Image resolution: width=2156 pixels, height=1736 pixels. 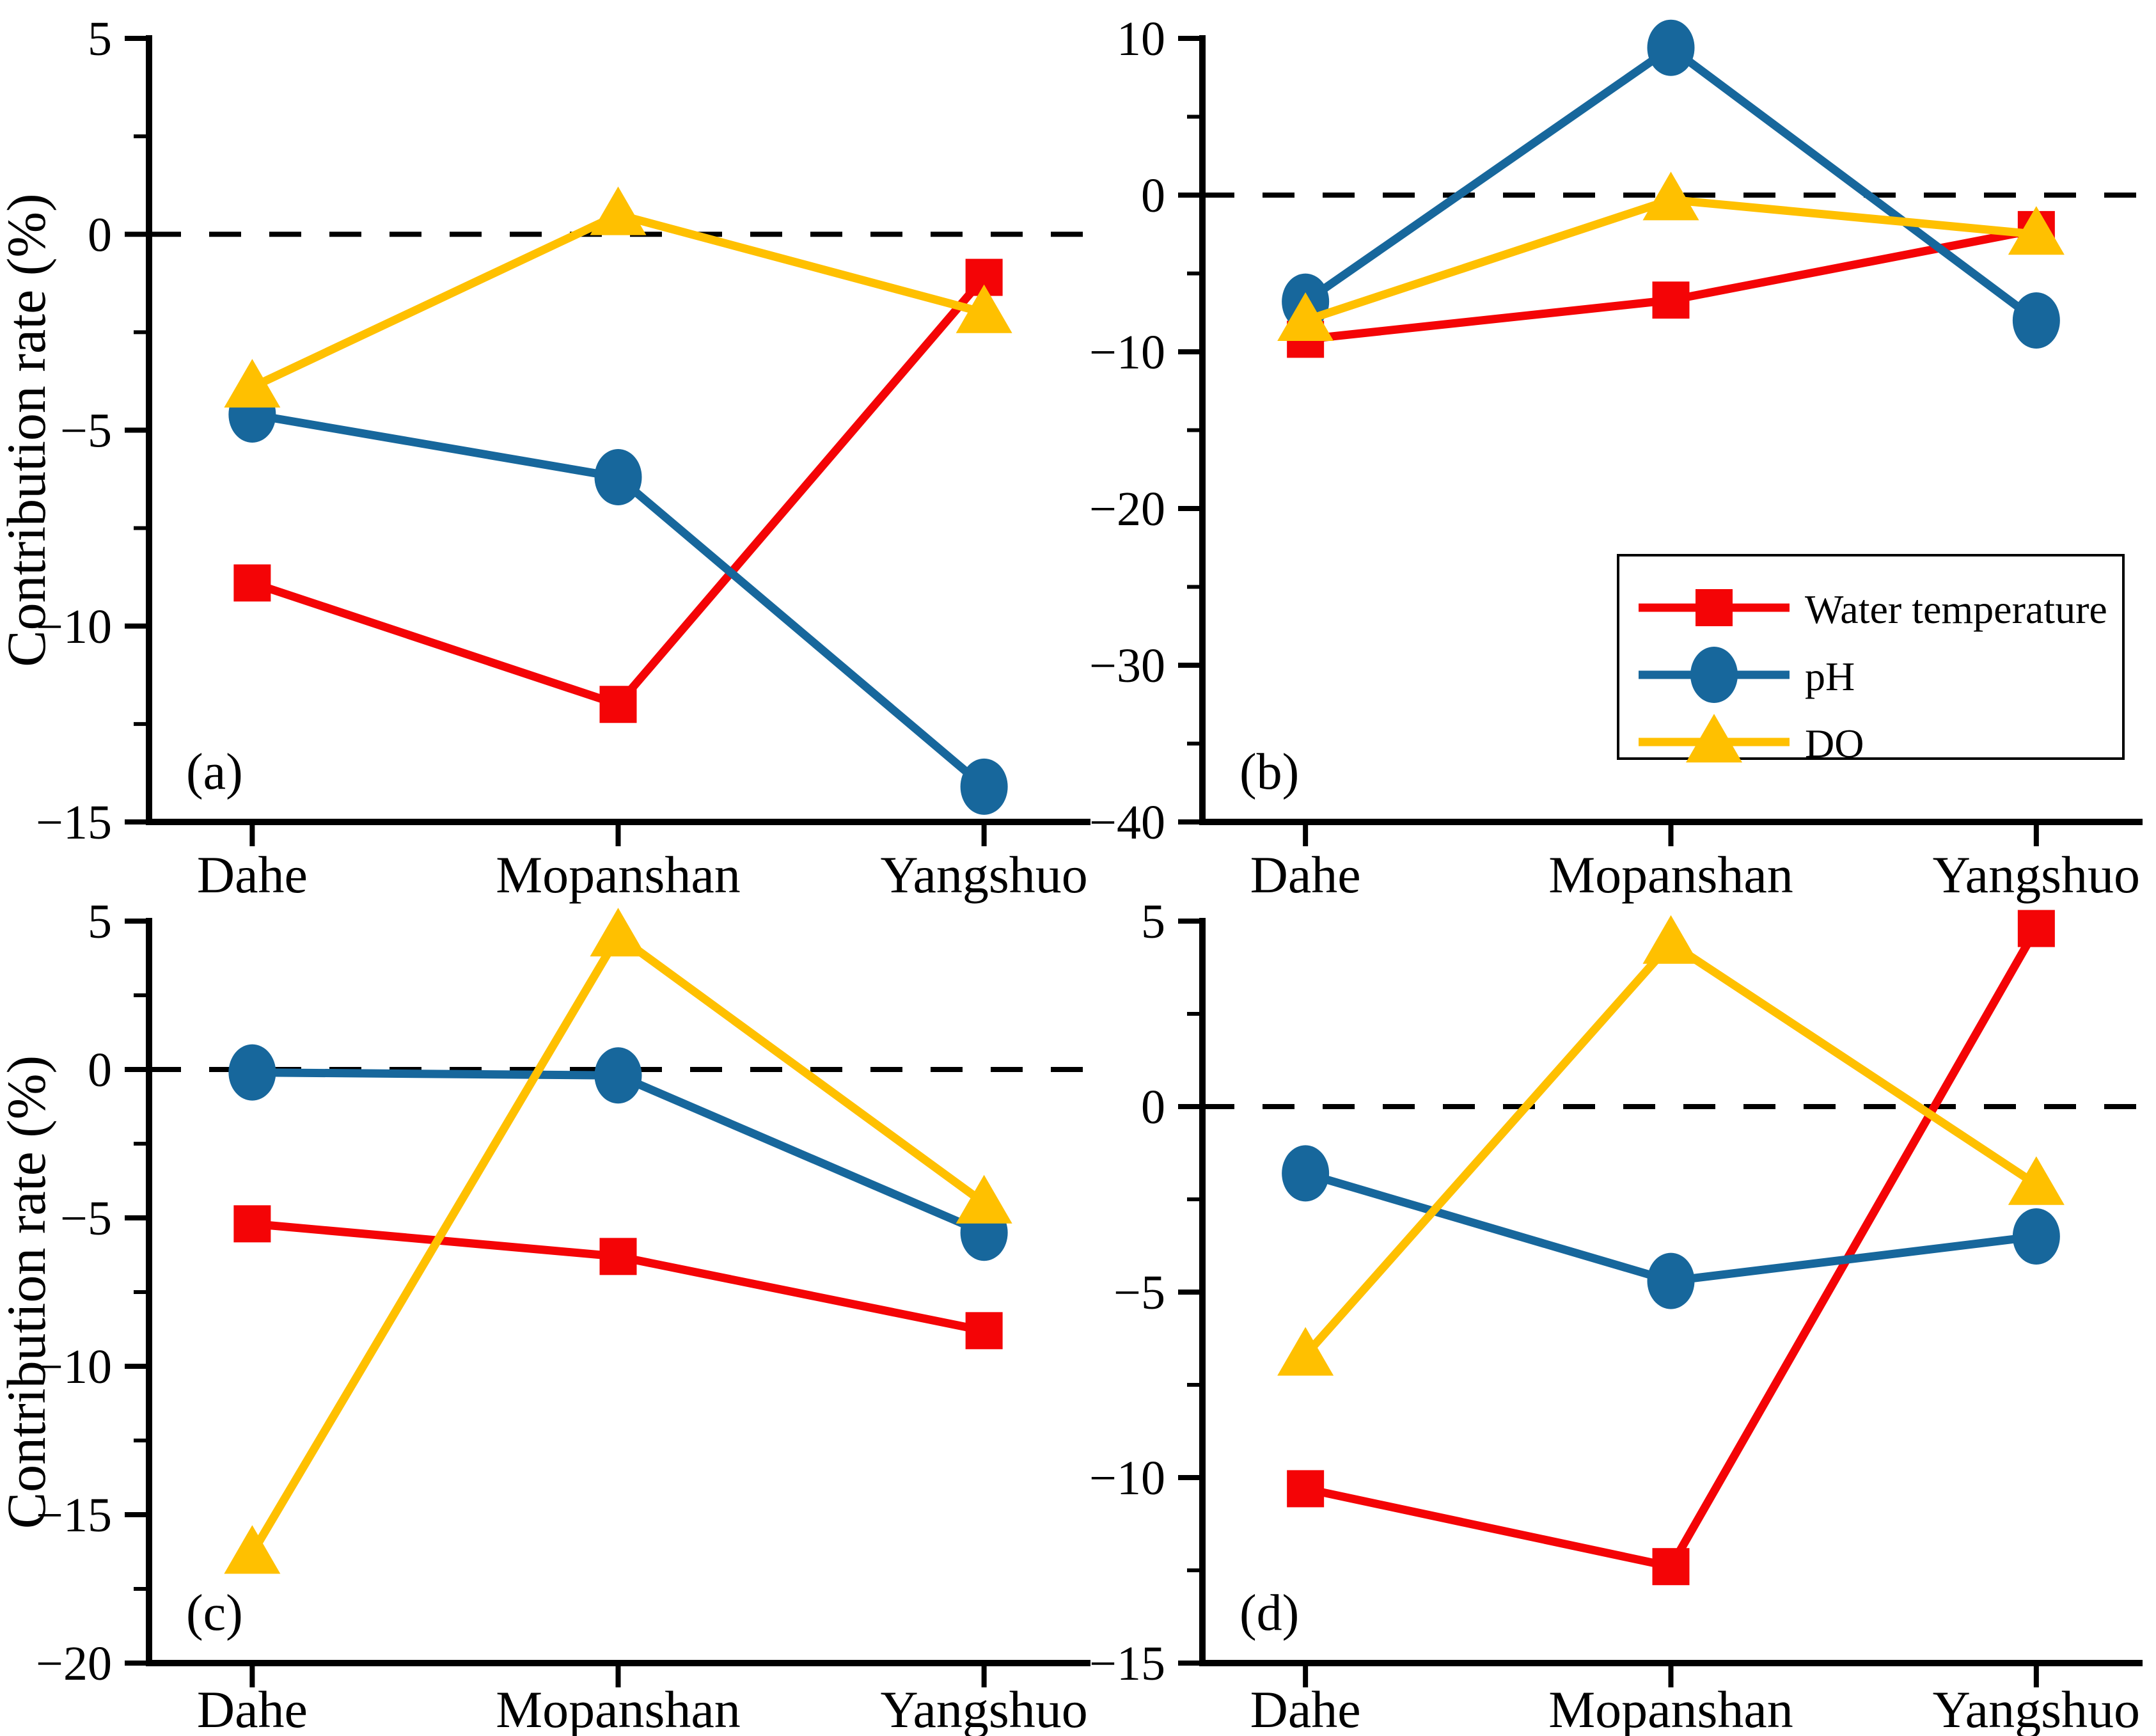 I want to click on legend-marker-ph-circle-icon, so click(x=1714, y=675).